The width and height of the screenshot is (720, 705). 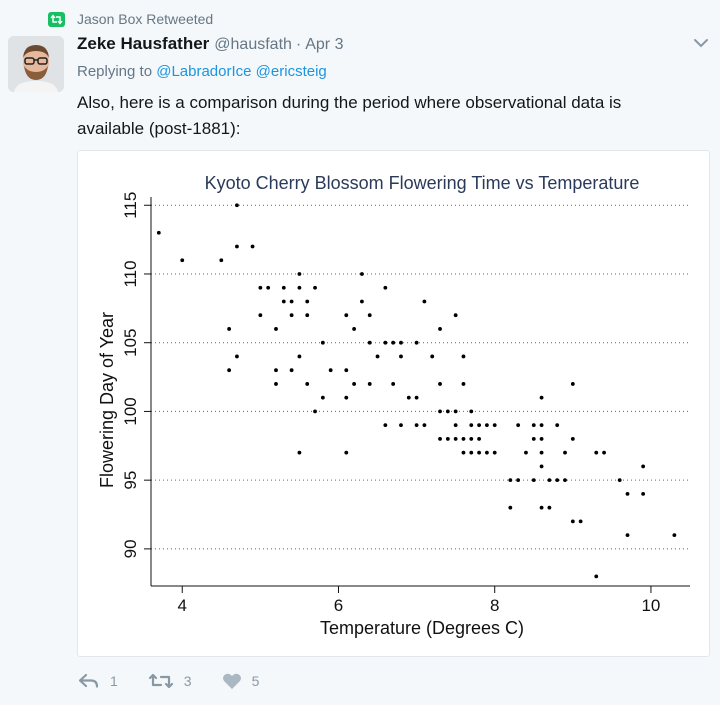 I want to click on tweet-header: Zeke Hausfather @hausfath · Apr 3, so click(x=210, y=44).